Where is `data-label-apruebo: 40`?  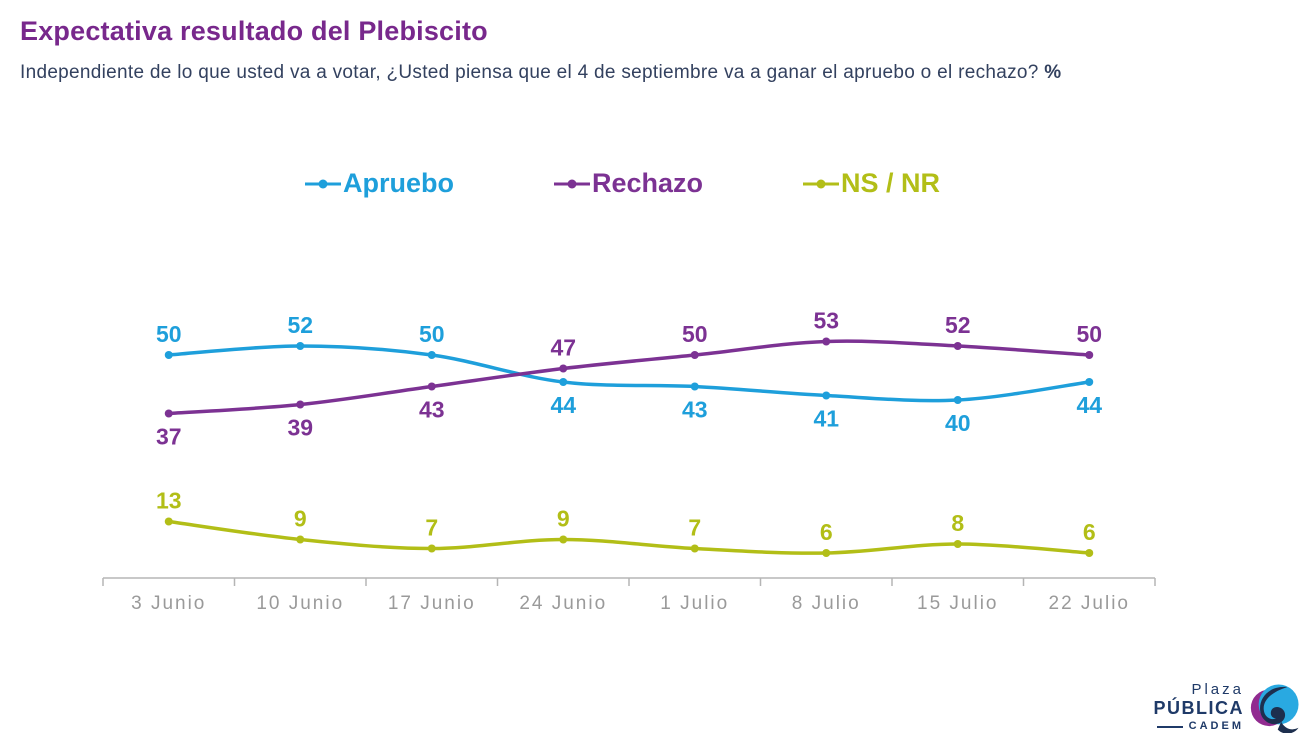
data-label-apruebo: 40 is located at coordinates (958, 423).